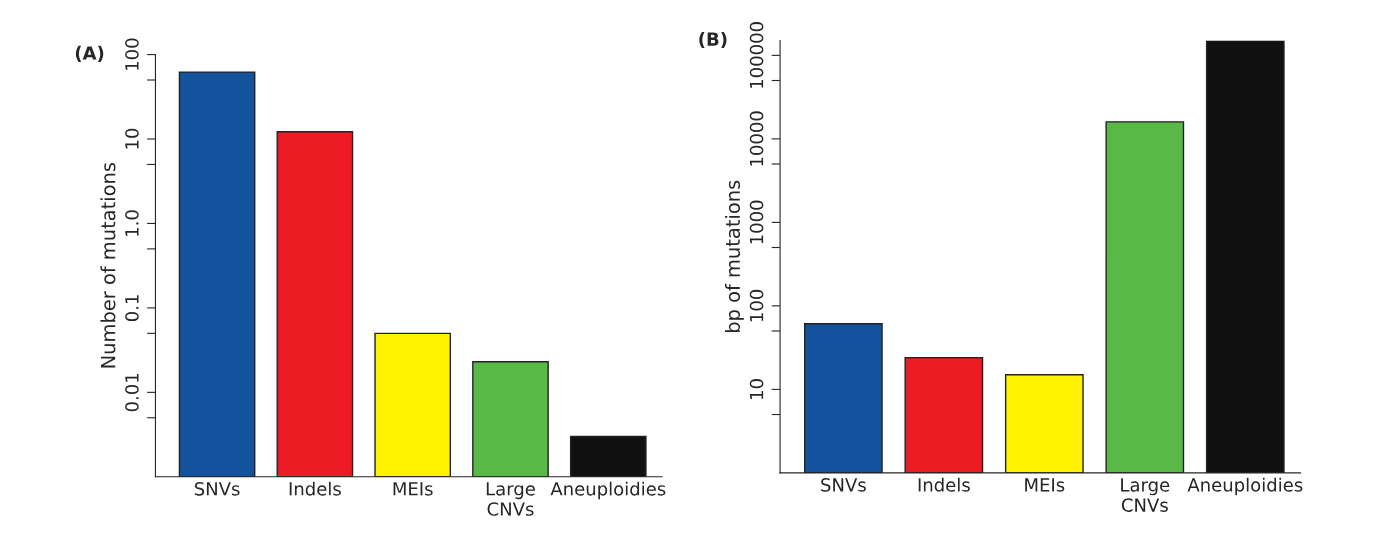  I want to click on y-axis-title: Number of mutations, so click(108, 265).